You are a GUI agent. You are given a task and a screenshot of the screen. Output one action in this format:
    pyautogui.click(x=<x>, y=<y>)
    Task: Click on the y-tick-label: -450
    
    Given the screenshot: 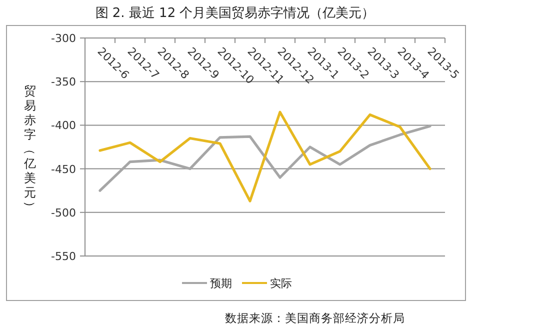 What is the action you would take?
    pyautogui.click(x=63, y=169)
    